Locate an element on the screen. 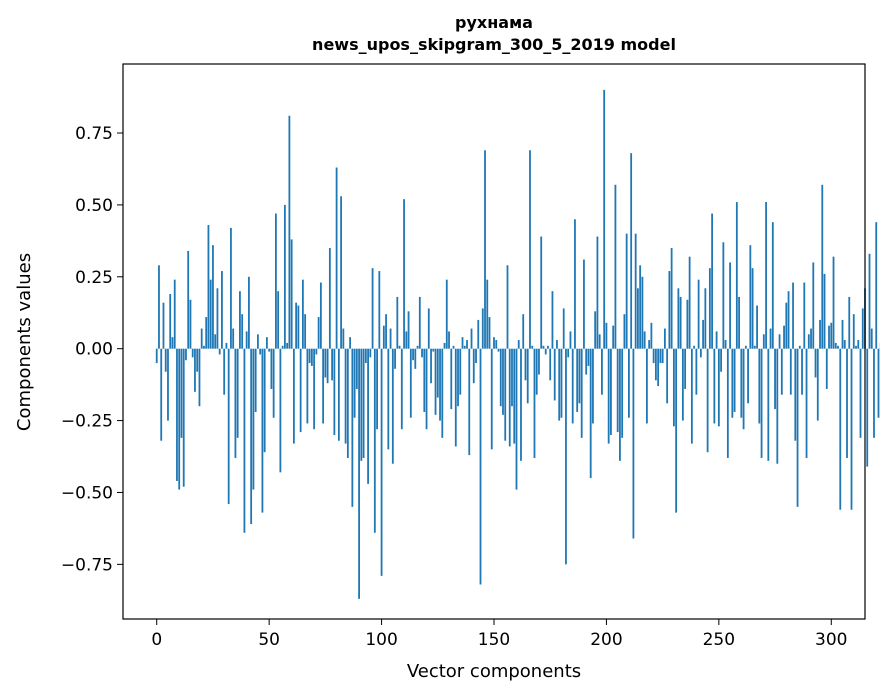 The height and width of the screenshot is (696, 880). x-axis-ticks: 0 50 100 150 200 250 300 is located at coordinates (499, 634).